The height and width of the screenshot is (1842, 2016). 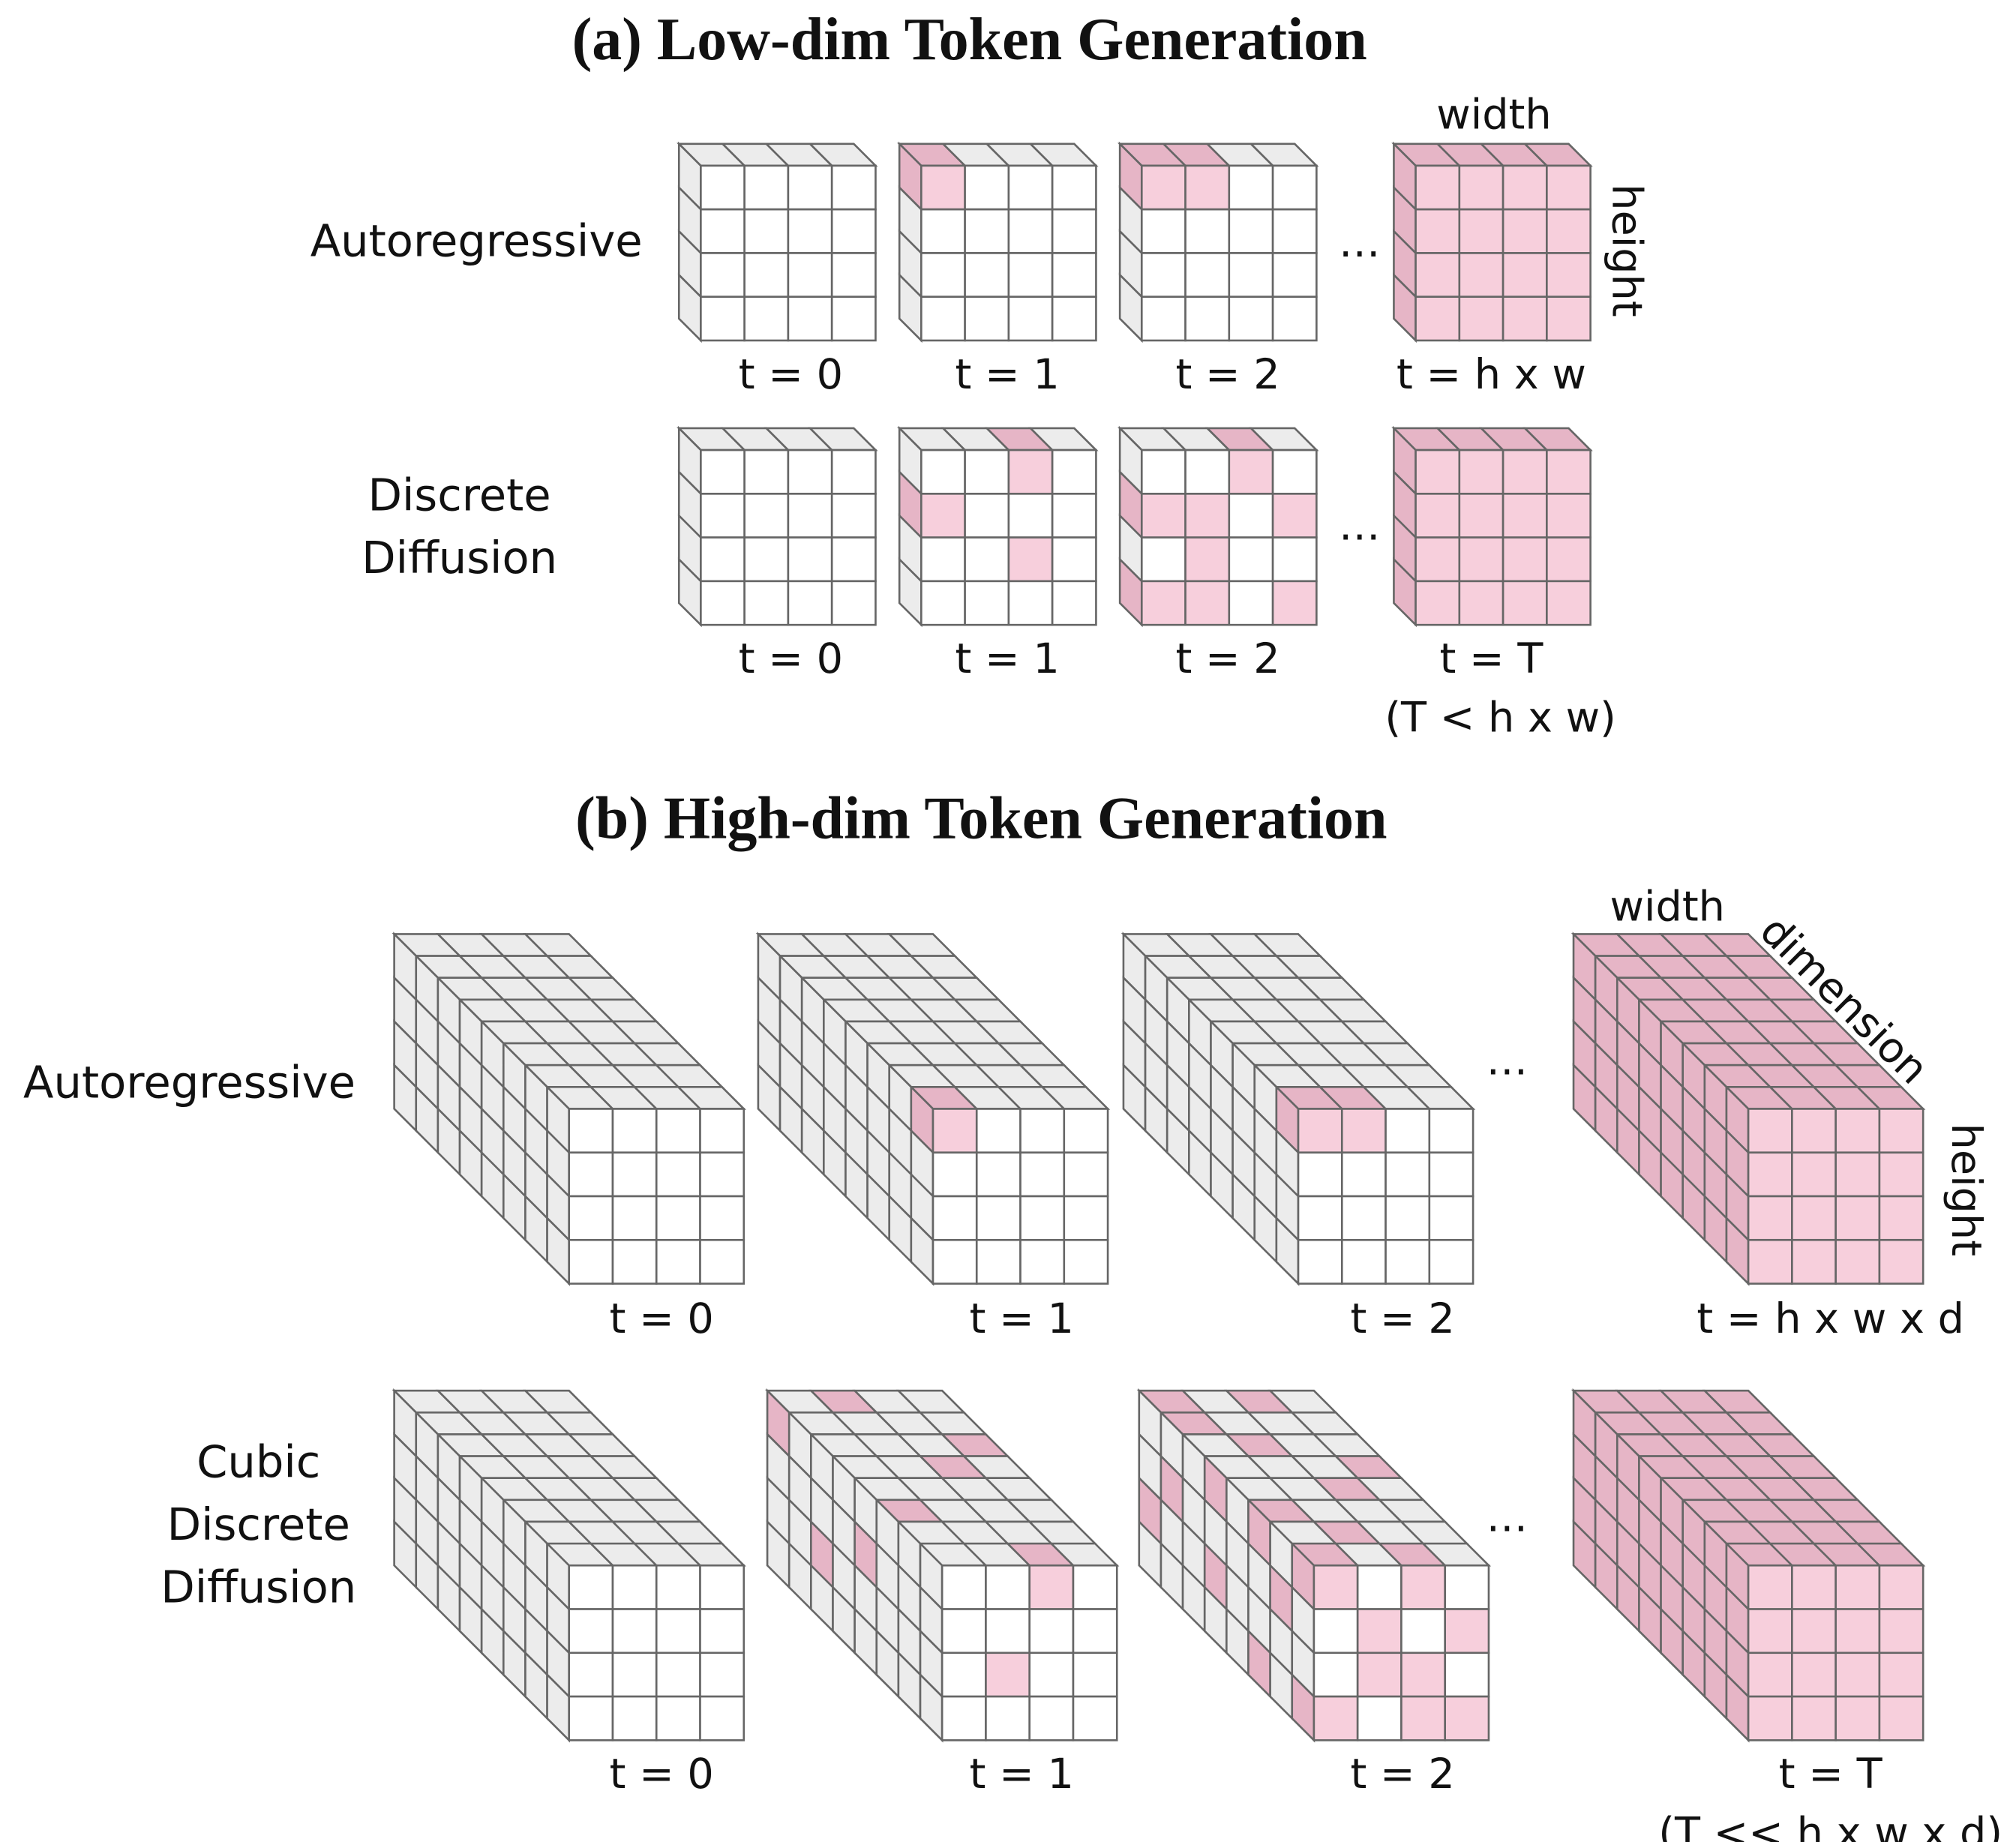 I want to click on axis-label: width, so click(x=1667, y=906).